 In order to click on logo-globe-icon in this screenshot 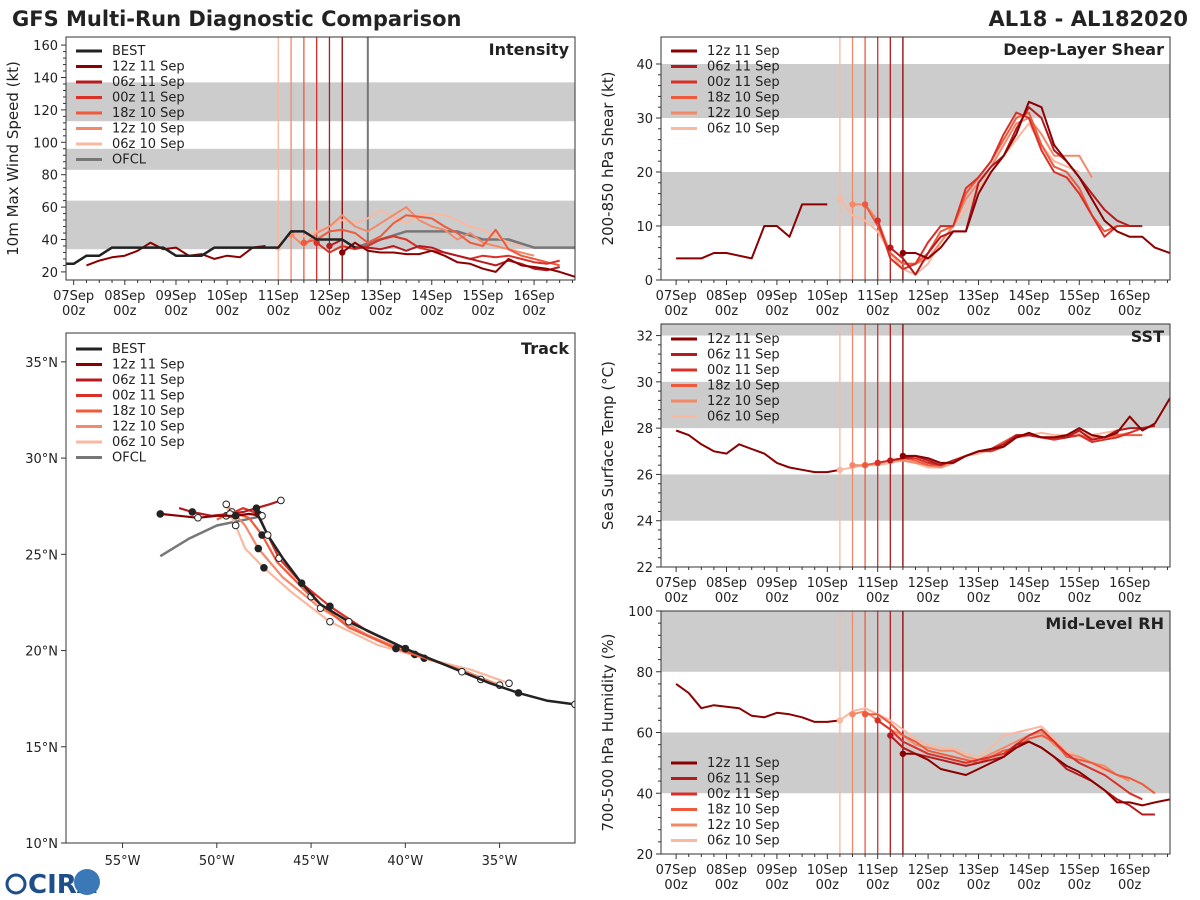, I will do `click(87, 882)`.